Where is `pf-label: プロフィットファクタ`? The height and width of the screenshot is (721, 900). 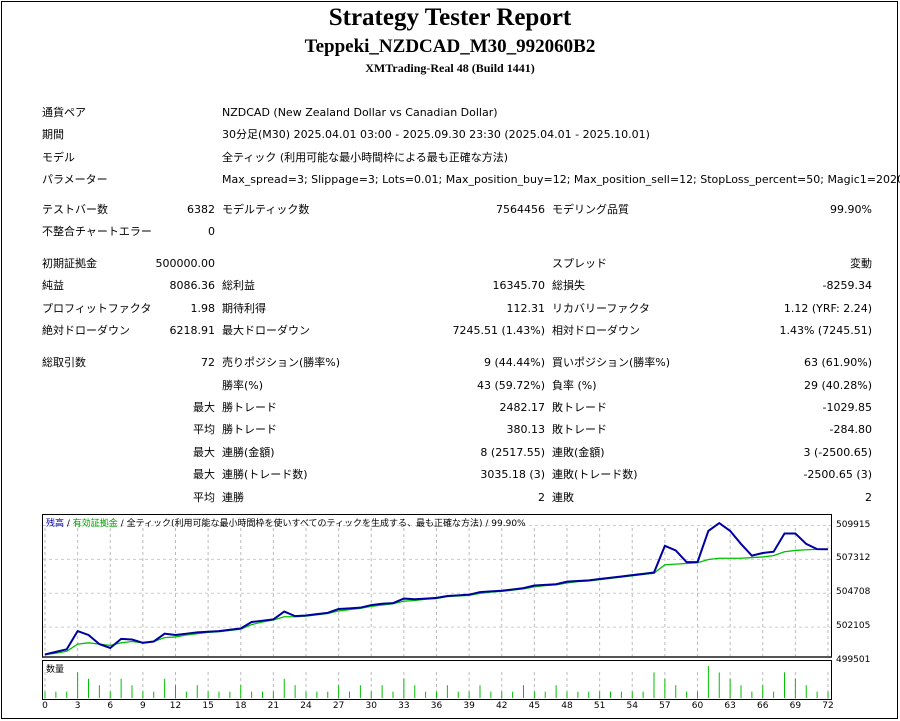
pf-label: プロフィットファクタ is located at coordinates (97, 308).